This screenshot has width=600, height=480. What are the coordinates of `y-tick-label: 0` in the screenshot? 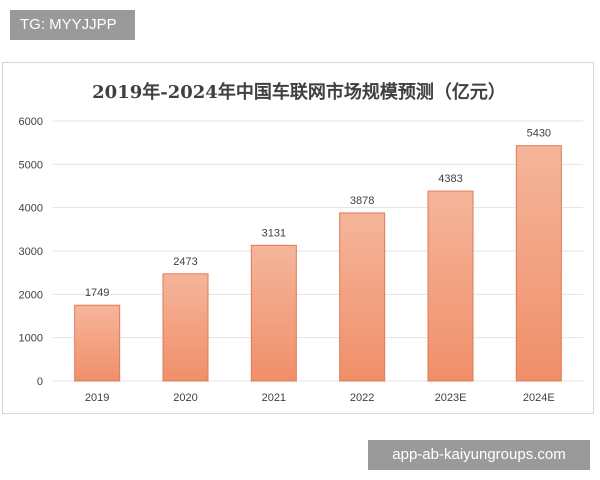 It's located at (40, 382).